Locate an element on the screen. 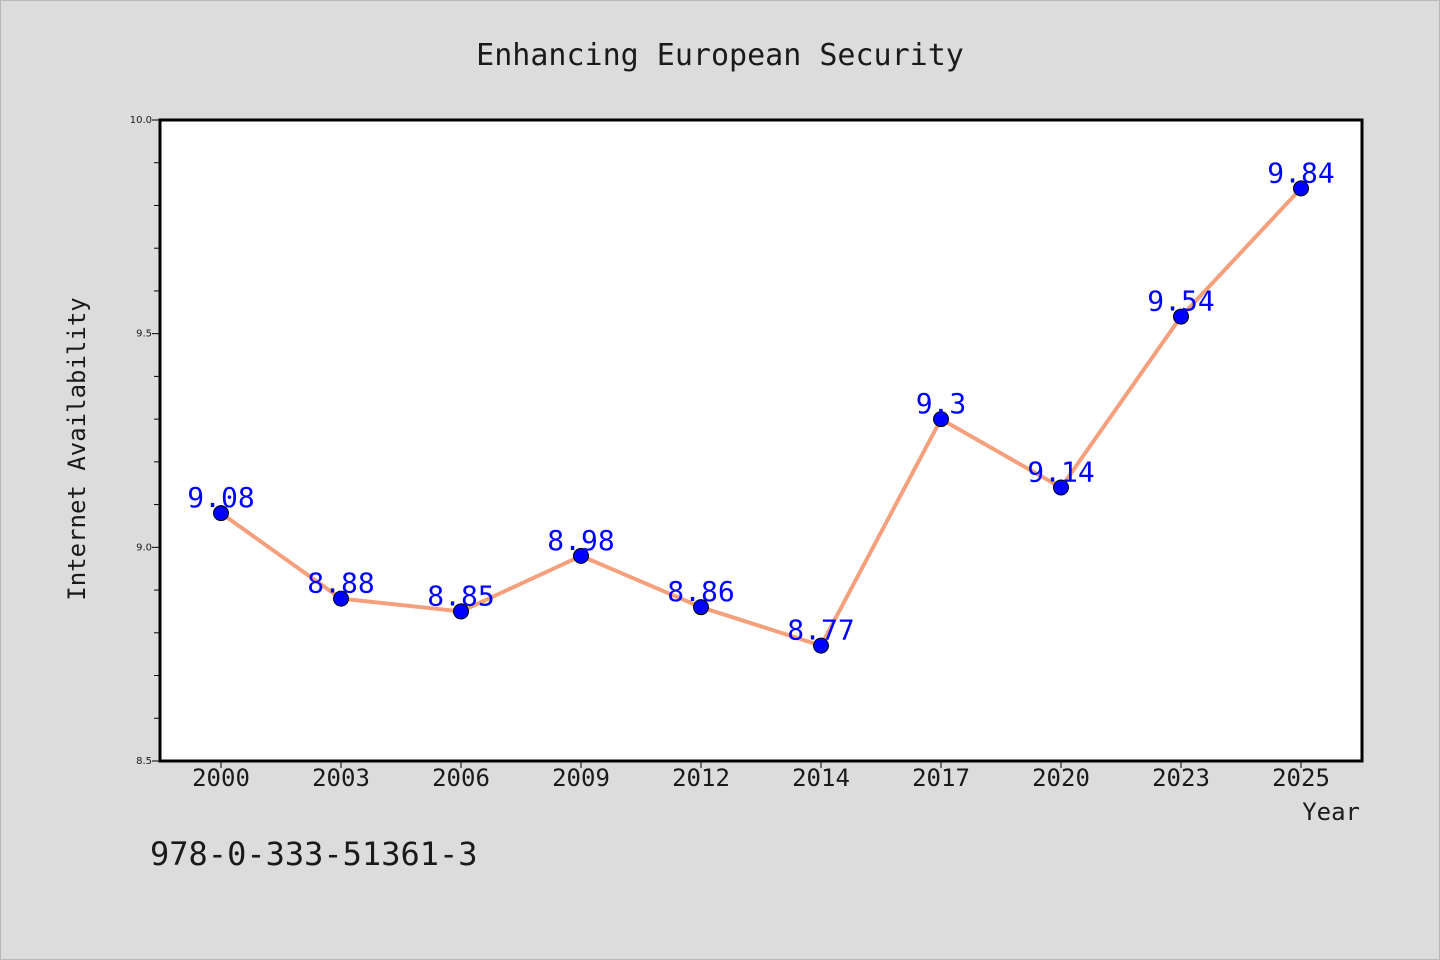 The width and height of the screenshot is (1440, 960). chart-title: Enhancing European Security is located at coordinates (720, 55).